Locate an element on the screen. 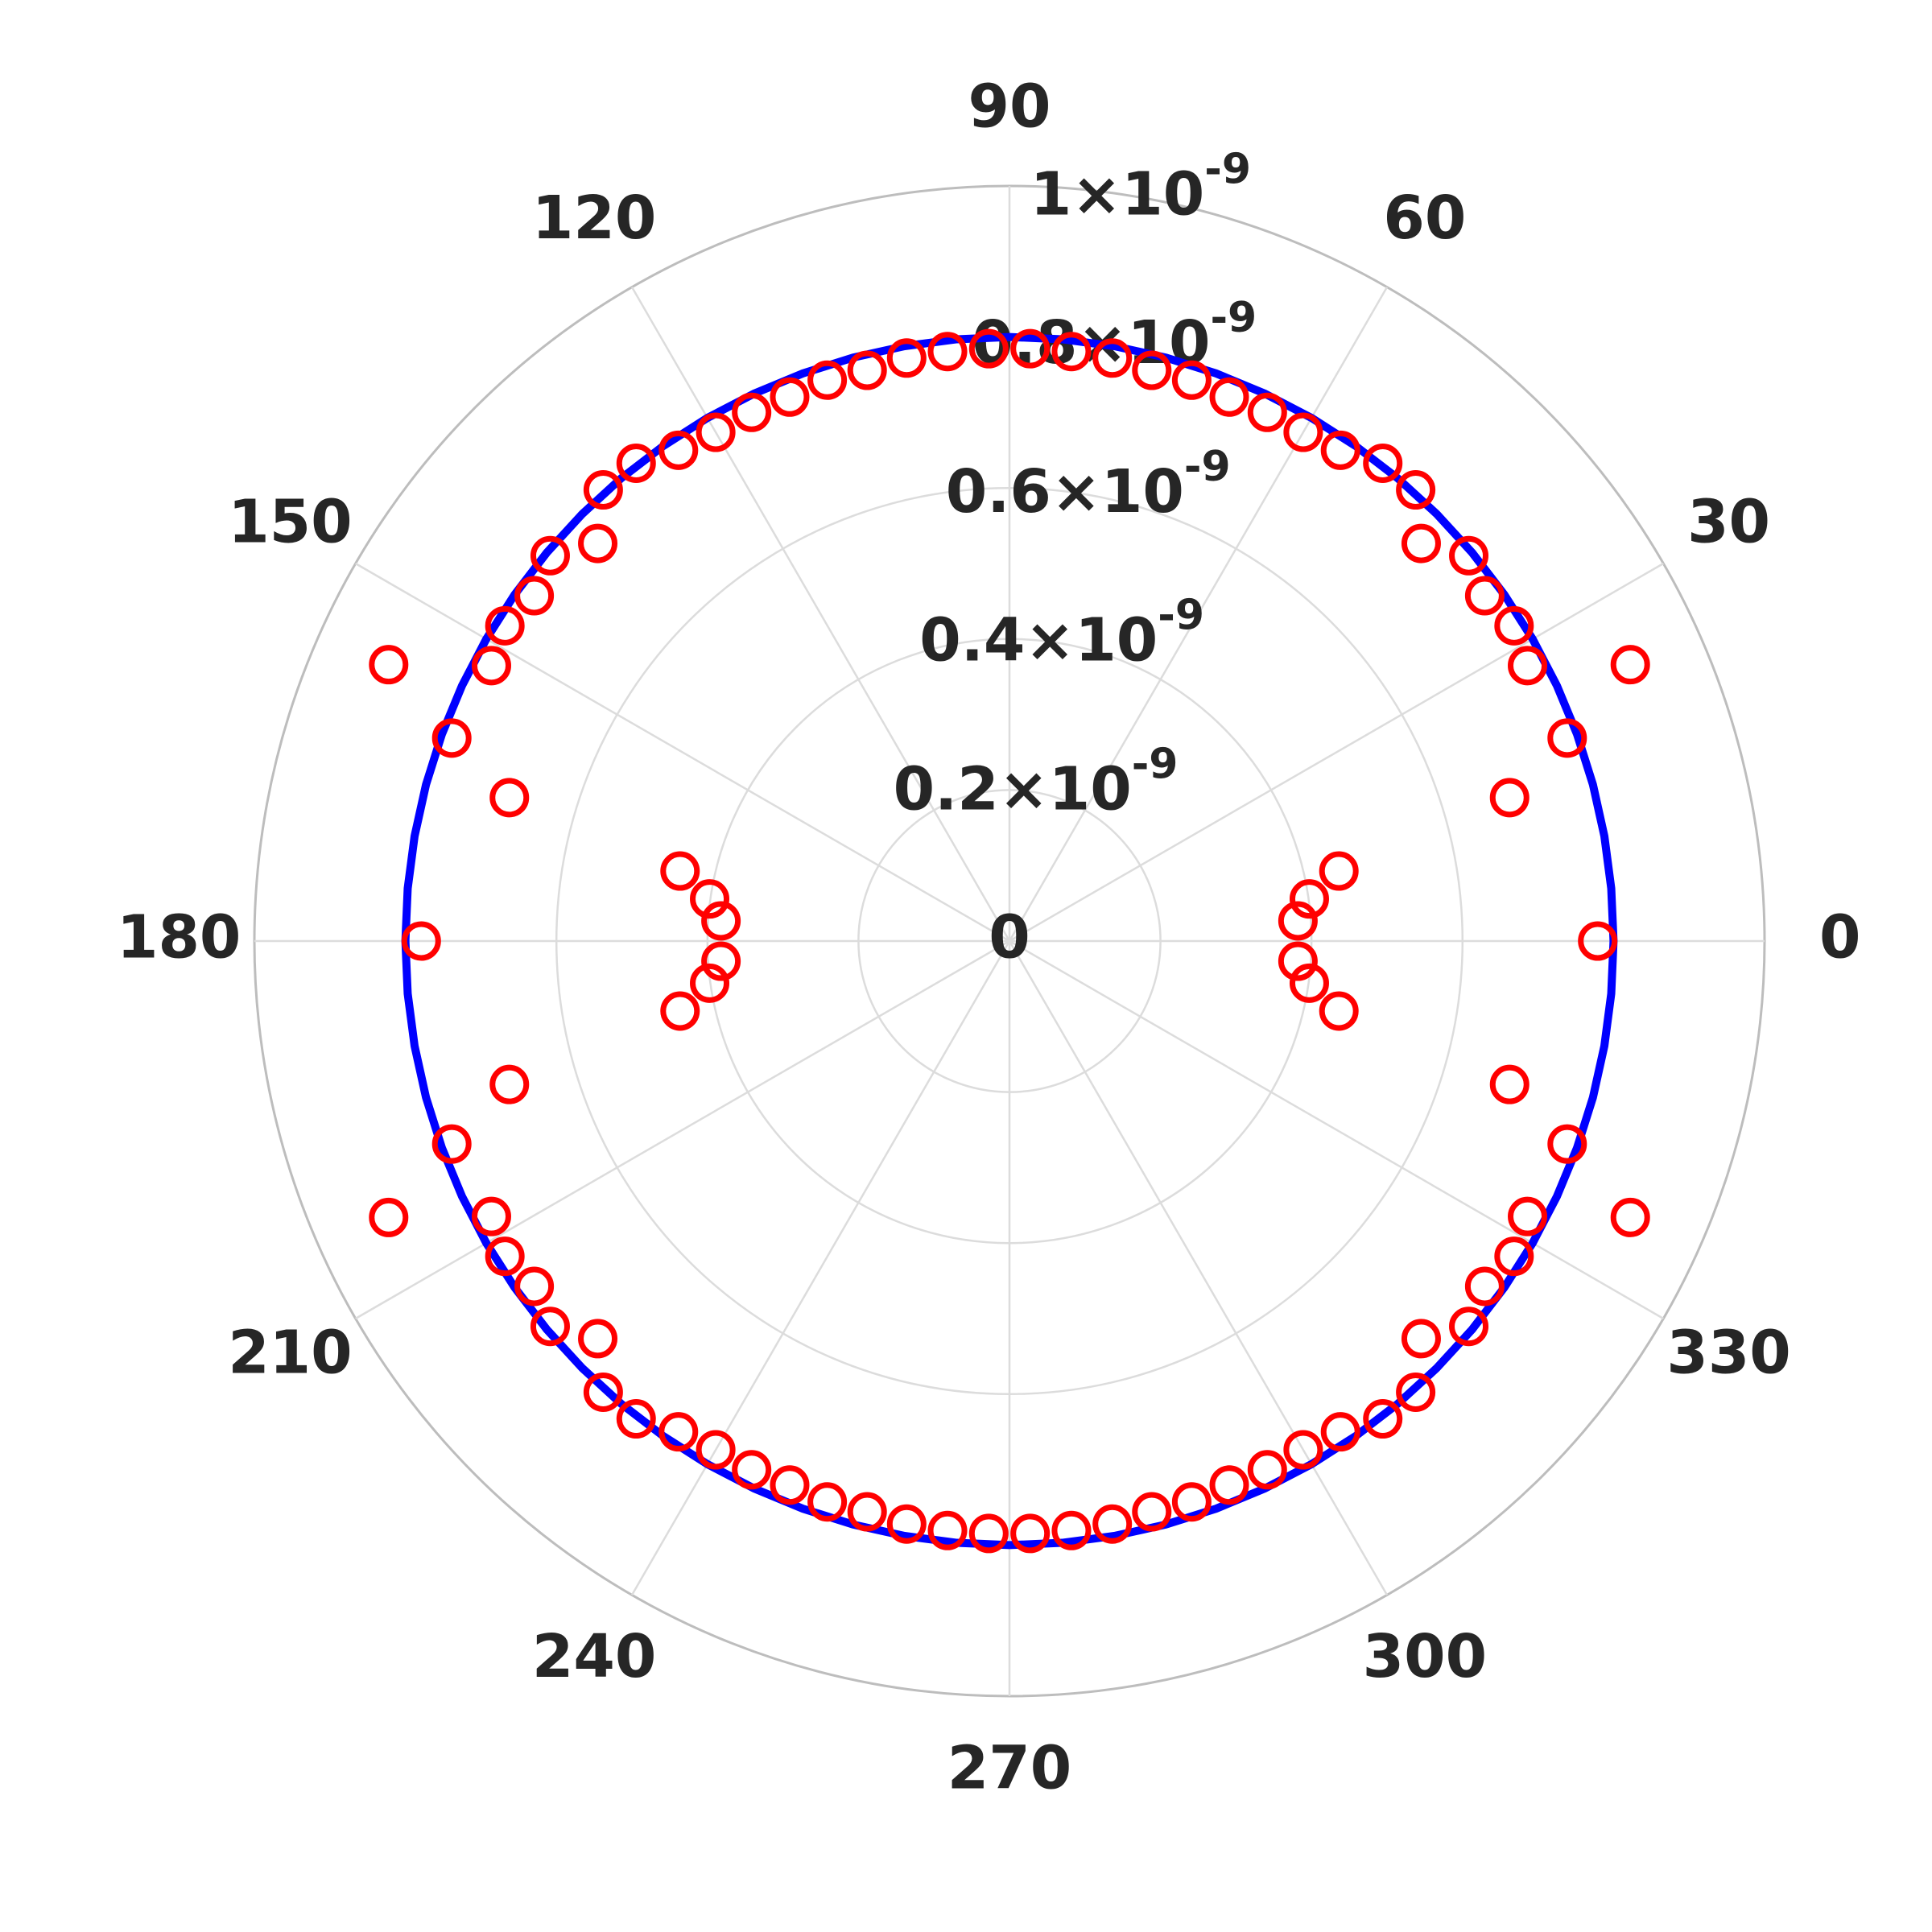 The image size is (1932, 1932). angle-tick-label: 270 is located at coordinates (1009, 1768).